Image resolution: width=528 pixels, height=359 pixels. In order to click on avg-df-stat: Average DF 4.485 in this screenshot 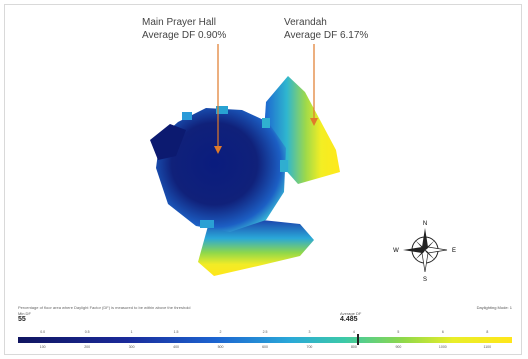, I will do `click(350, 317)`.